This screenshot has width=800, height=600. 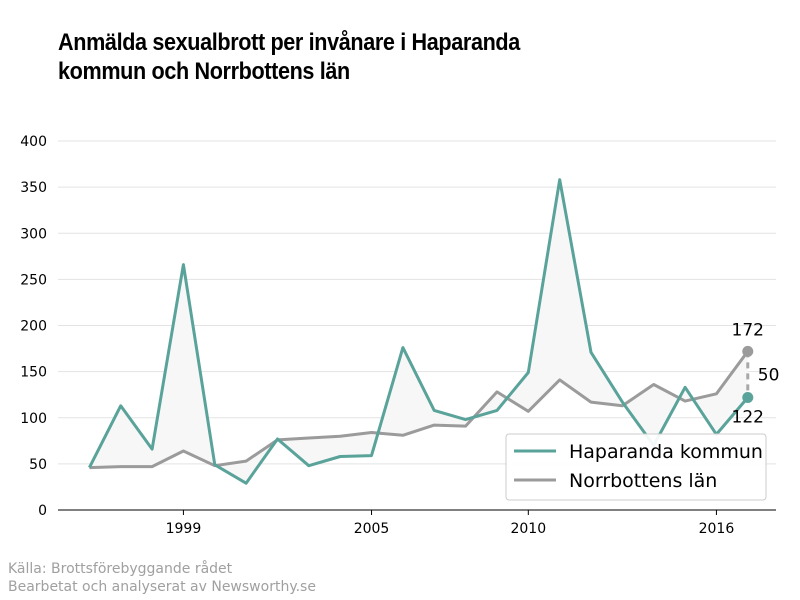 What do you see at coordinates (643, 481) in the screenshot?
I see `legend-label-2: Norrbottens län` at bounding box center [643, 481].